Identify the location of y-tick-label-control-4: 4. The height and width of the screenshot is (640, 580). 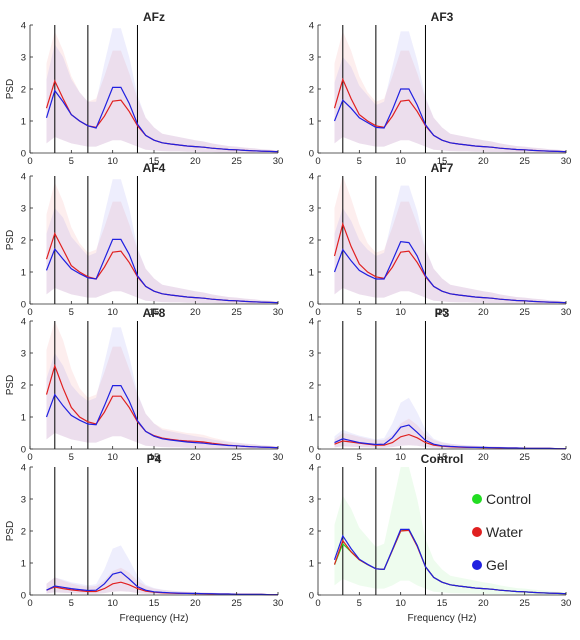
(311, 468).